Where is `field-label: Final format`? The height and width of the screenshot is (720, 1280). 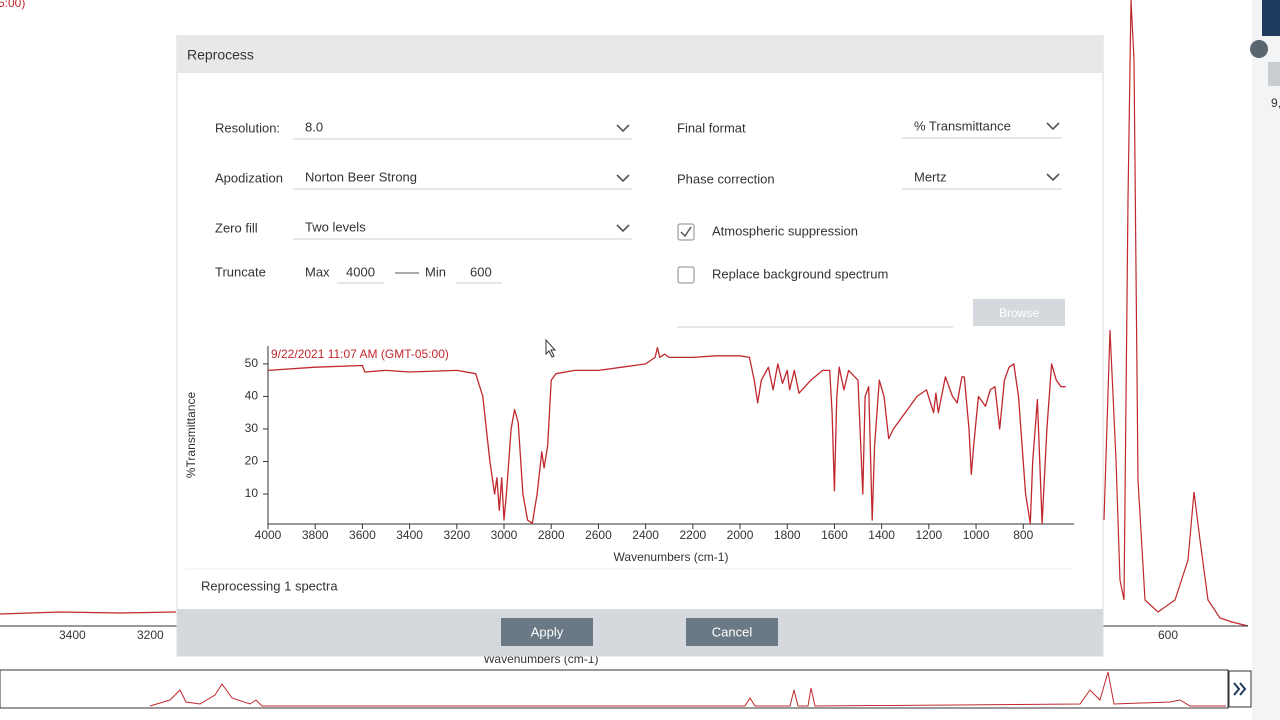
field-label: Final format is located at coordinates (711, 127).